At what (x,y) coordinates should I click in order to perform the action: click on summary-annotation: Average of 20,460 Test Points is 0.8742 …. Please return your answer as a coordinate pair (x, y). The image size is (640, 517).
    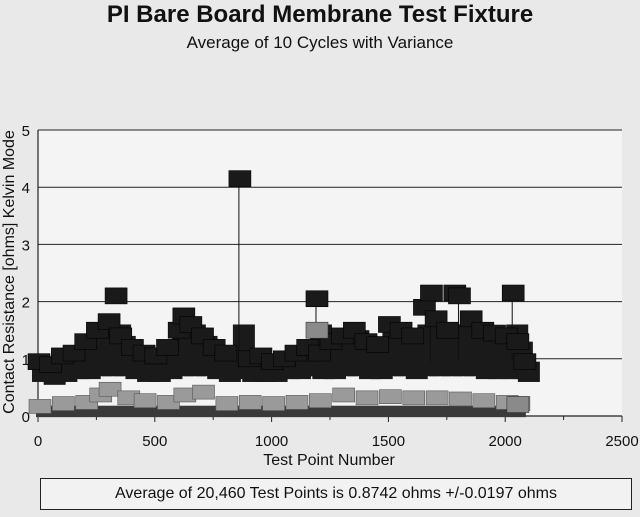
    Looking at the image, I should click on (336, 494).